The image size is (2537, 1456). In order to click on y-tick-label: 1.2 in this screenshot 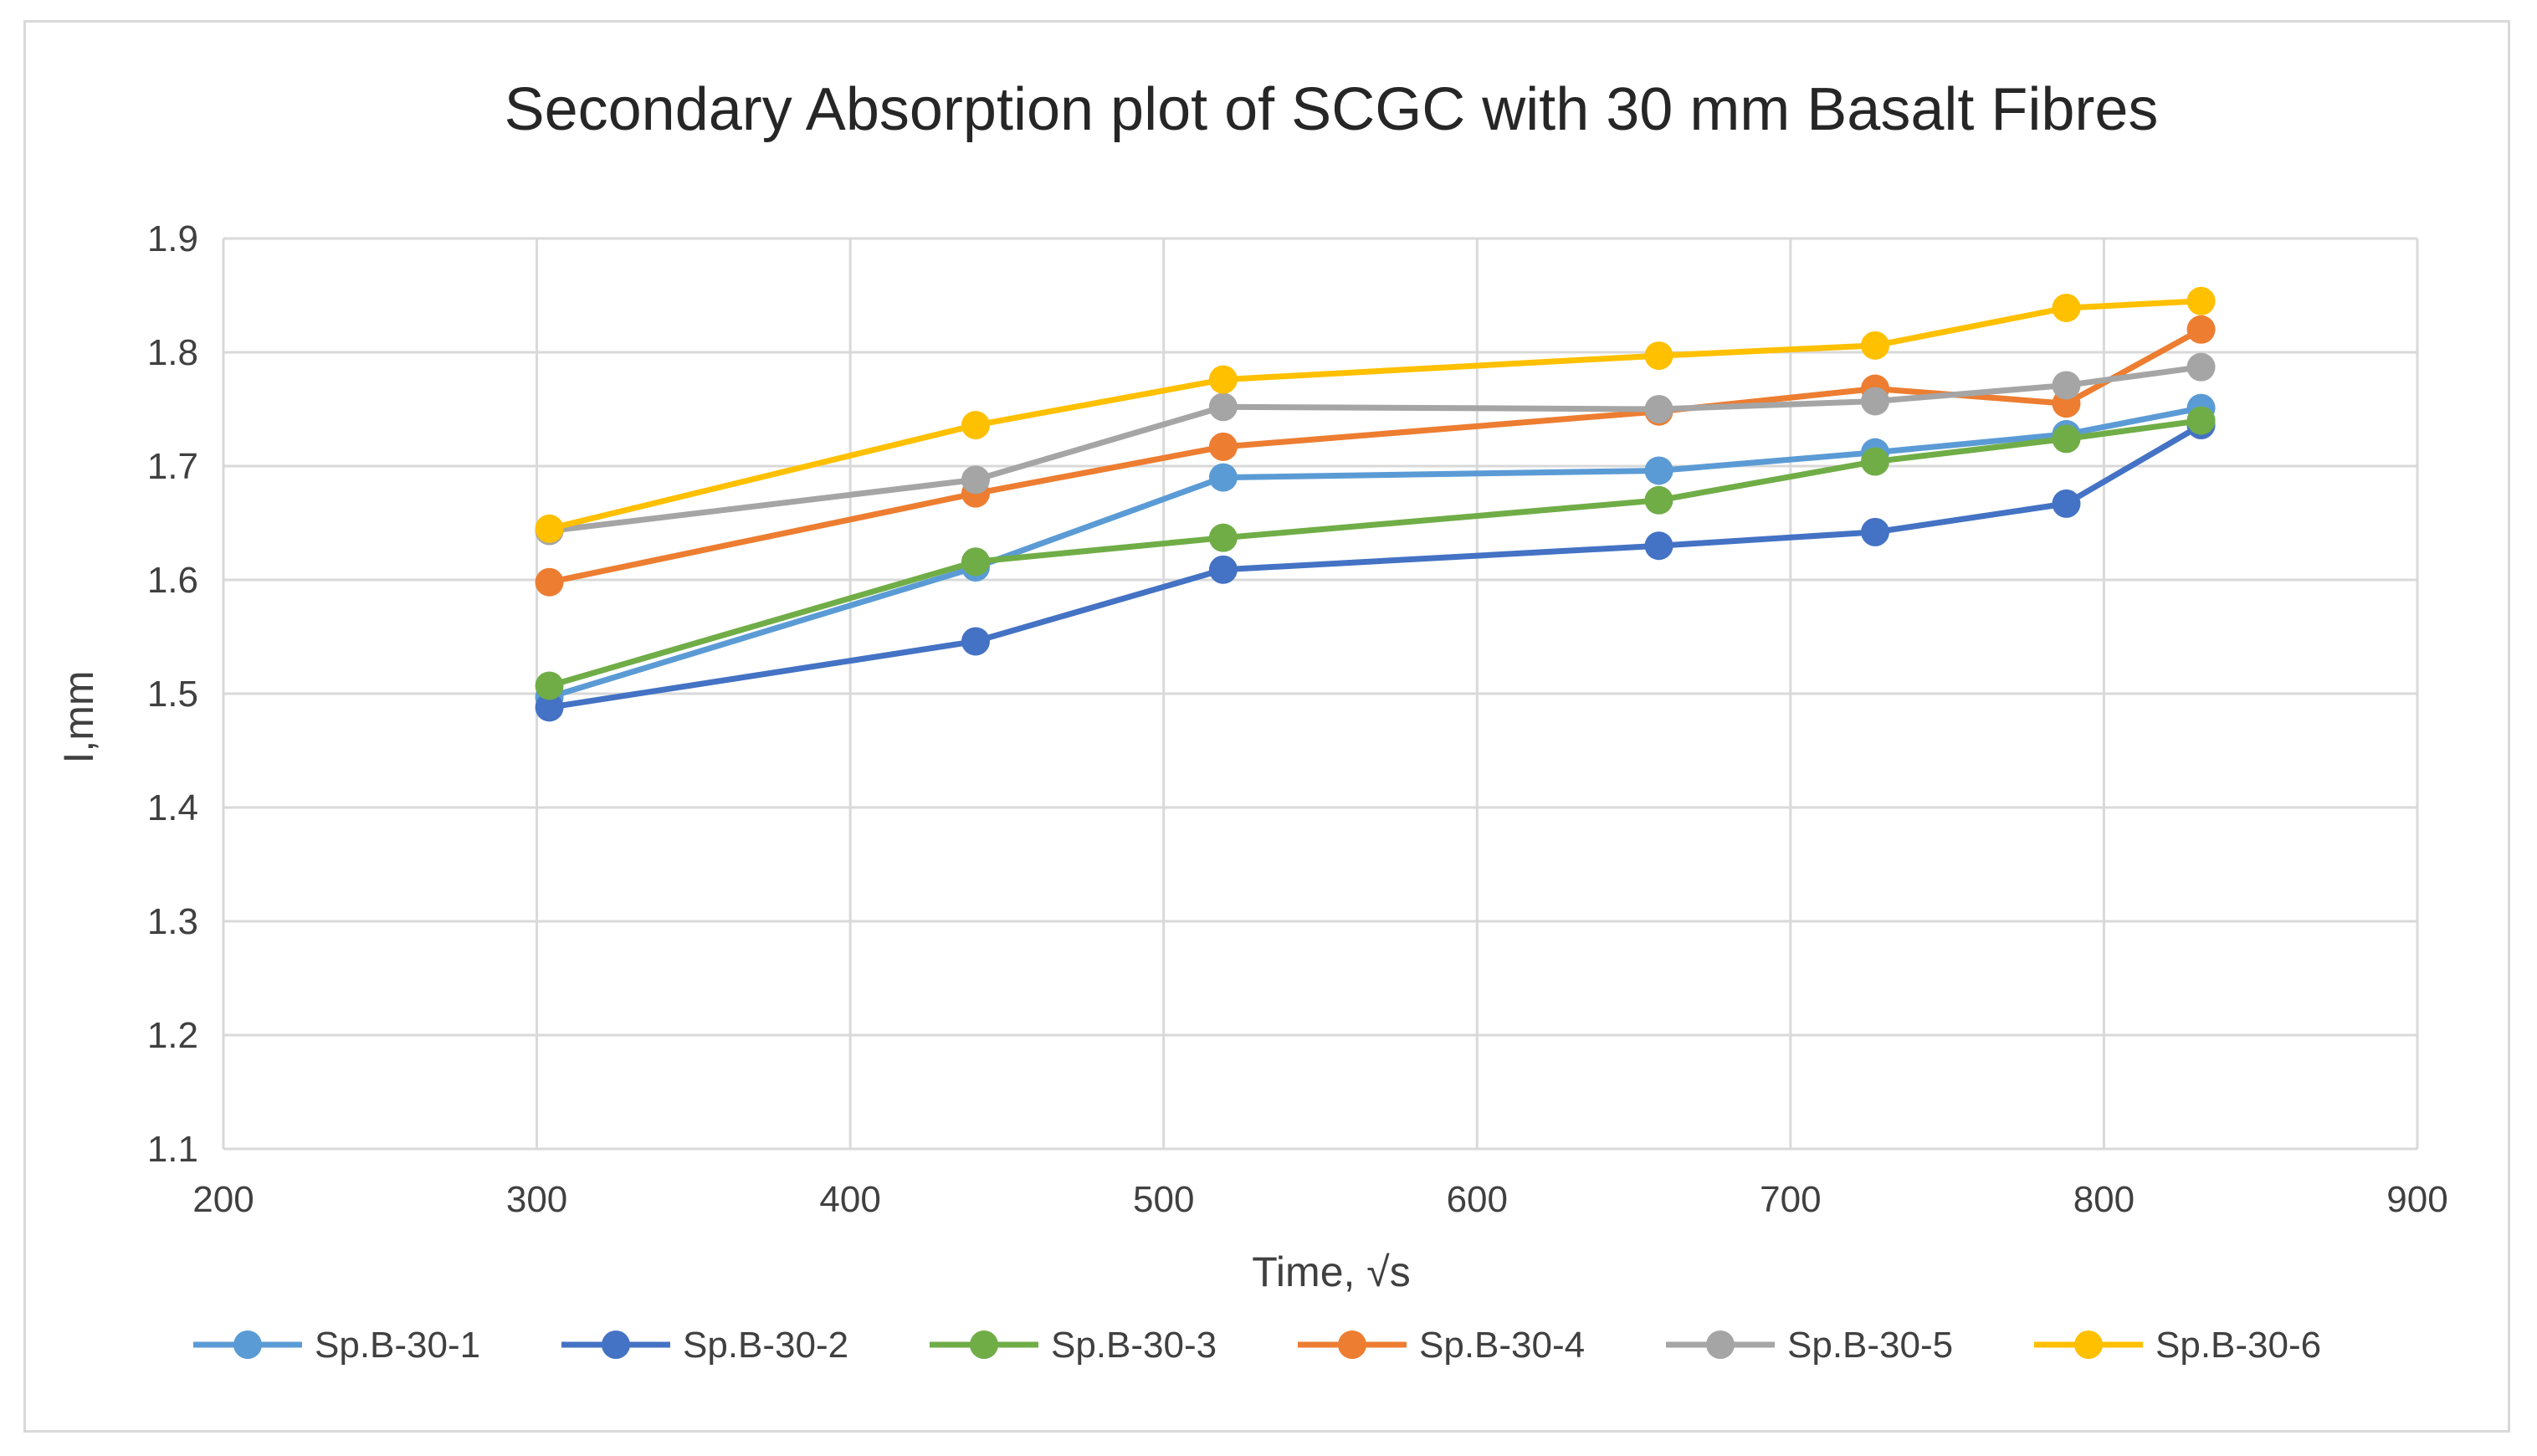, I will do `click(172, 1036)`.